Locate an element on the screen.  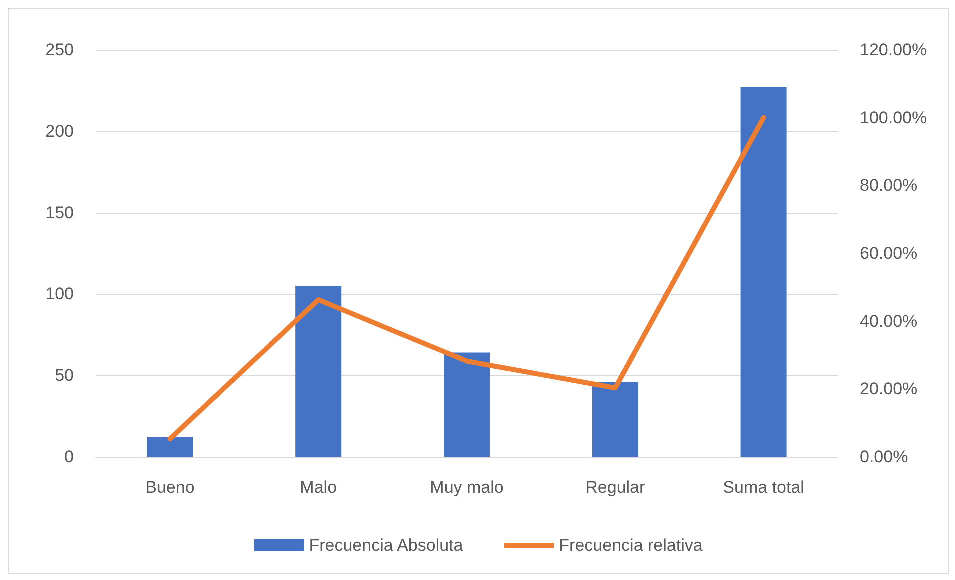
y-tick-label: 50 is located at coordinates (64, 376).